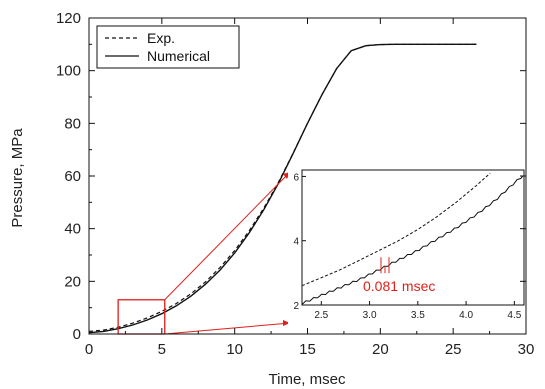  Describe the element at coordinates (453, 349) in the screenshot. I see `x-tick-label: 25` at that location.